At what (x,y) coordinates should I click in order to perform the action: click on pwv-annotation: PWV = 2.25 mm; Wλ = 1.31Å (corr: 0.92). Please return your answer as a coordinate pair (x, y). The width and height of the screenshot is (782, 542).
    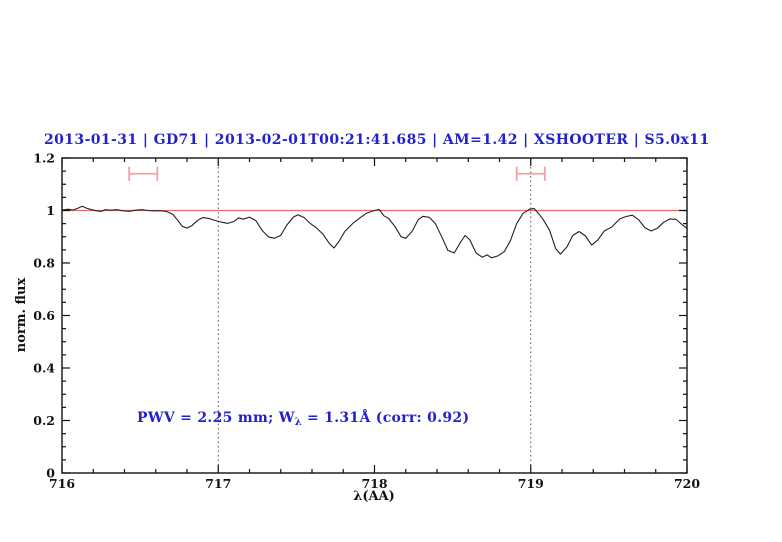
    Looking at the image, I should click on (303, 419).